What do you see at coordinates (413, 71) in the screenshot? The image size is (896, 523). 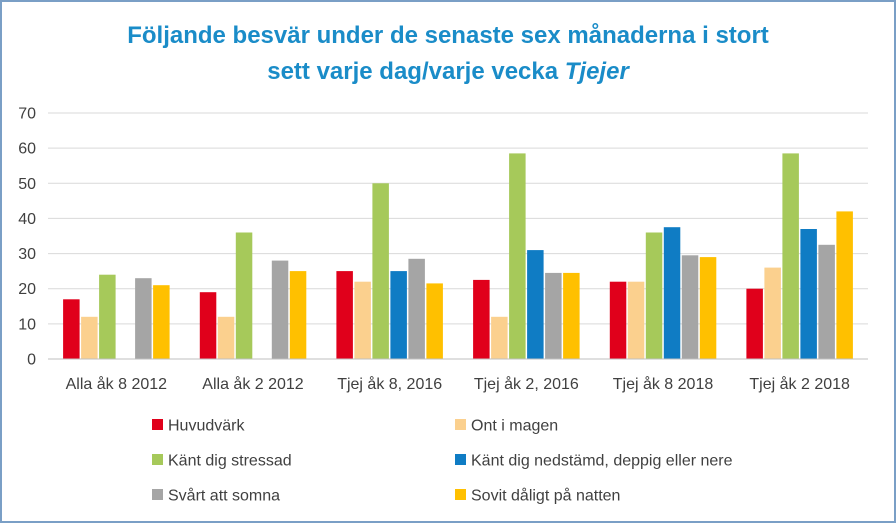 I see `title-line-2-main: sett varje dag/varje vecka` at bounding box center [413, 71].